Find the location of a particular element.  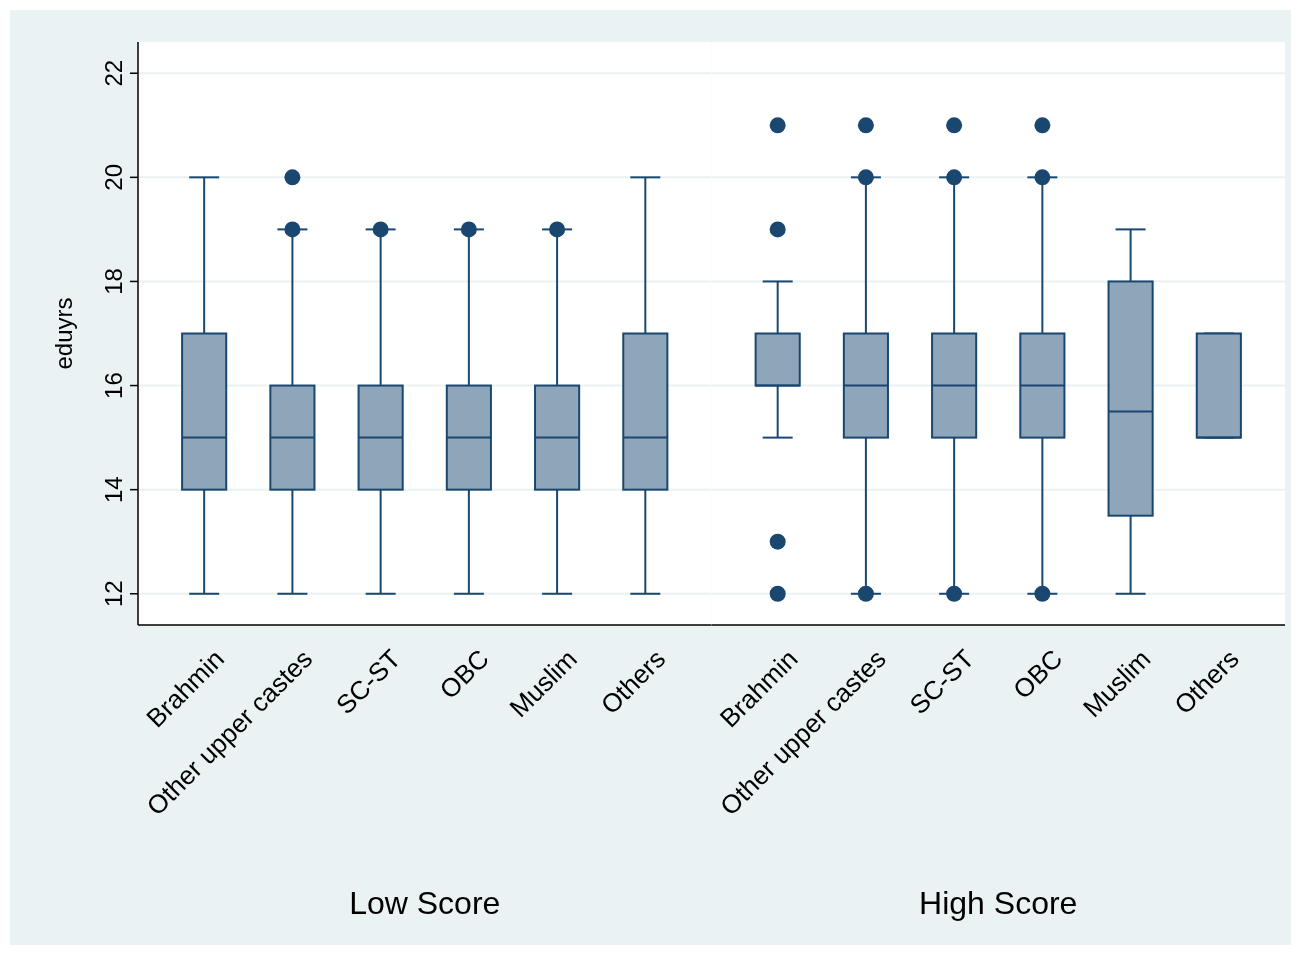

y-tick-label: 16 is located at coordinates (113, 385).